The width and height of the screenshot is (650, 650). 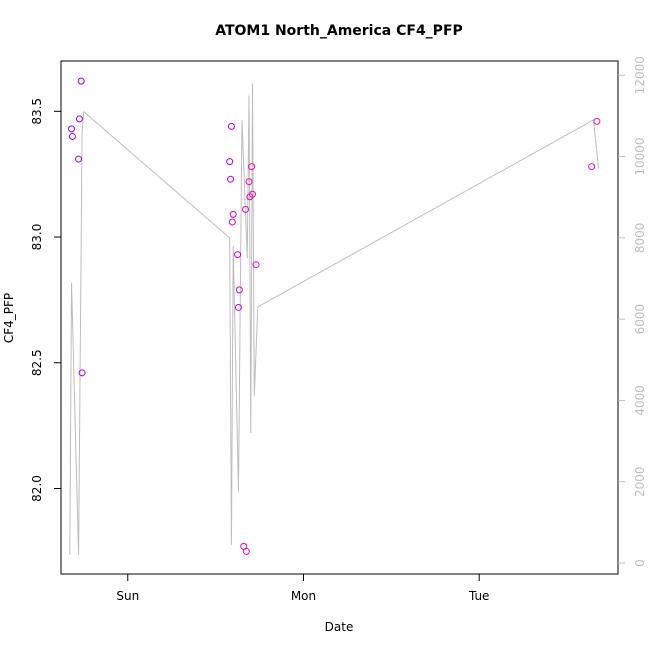 What do you see at coordinates (302, 588) in the screenshot?
I see `x-axis: Sun Mon Tue` at bounding box center [302, 588].